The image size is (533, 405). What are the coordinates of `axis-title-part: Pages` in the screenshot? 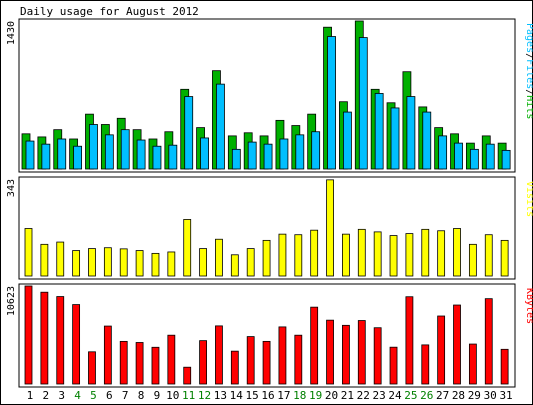 It's located at (528, 38).